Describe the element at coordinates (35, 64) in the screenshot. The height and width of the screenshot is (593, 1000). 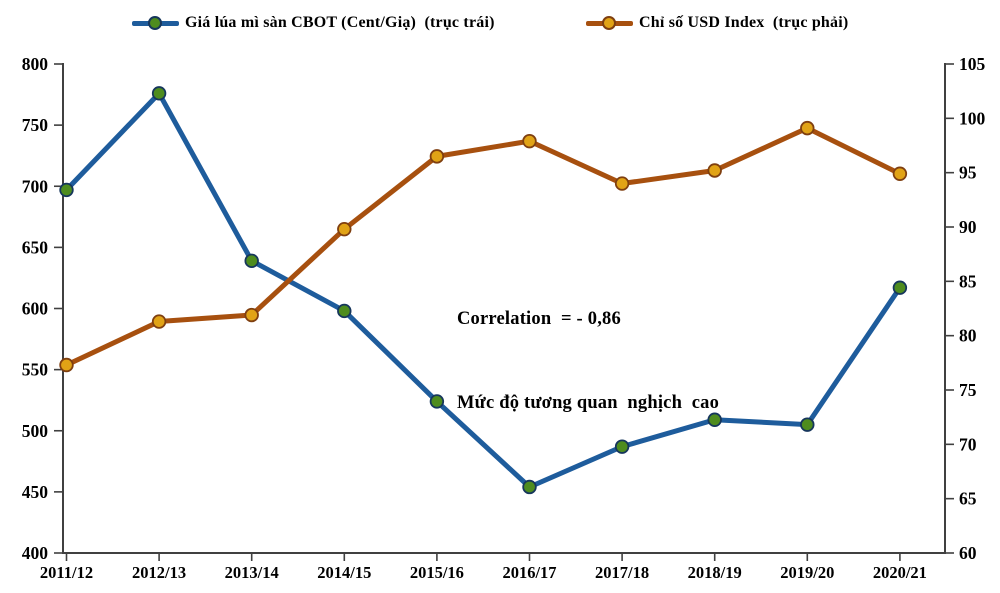
I see `left-axis-tick-label: 800` at that location.